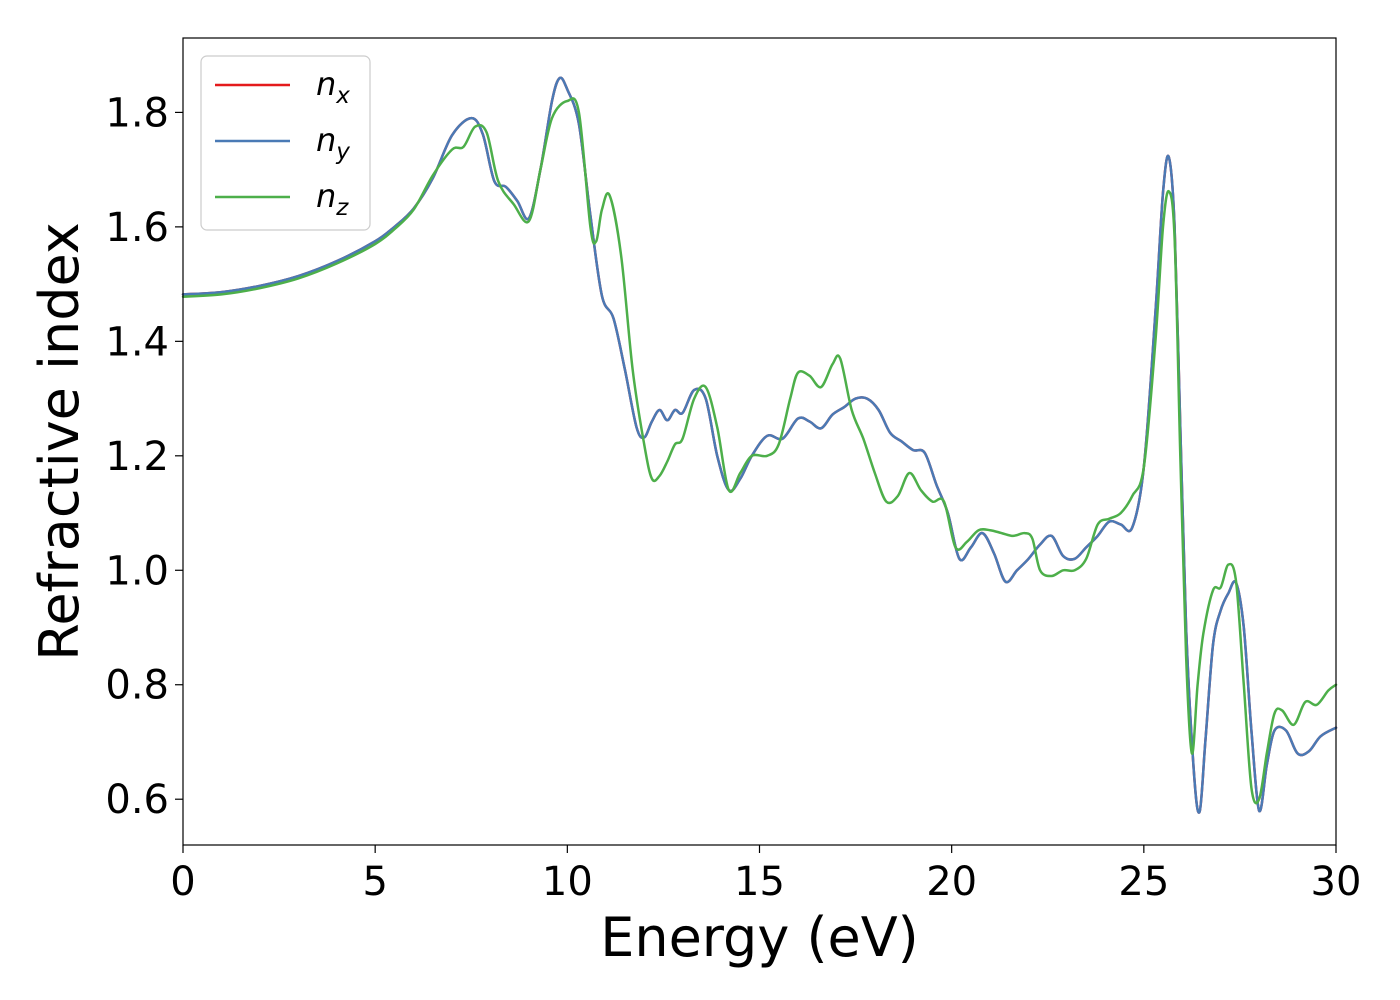 This screenshot has height=1000, width=1400. I want to click on x-tick-label: 0, so click(182, 882).